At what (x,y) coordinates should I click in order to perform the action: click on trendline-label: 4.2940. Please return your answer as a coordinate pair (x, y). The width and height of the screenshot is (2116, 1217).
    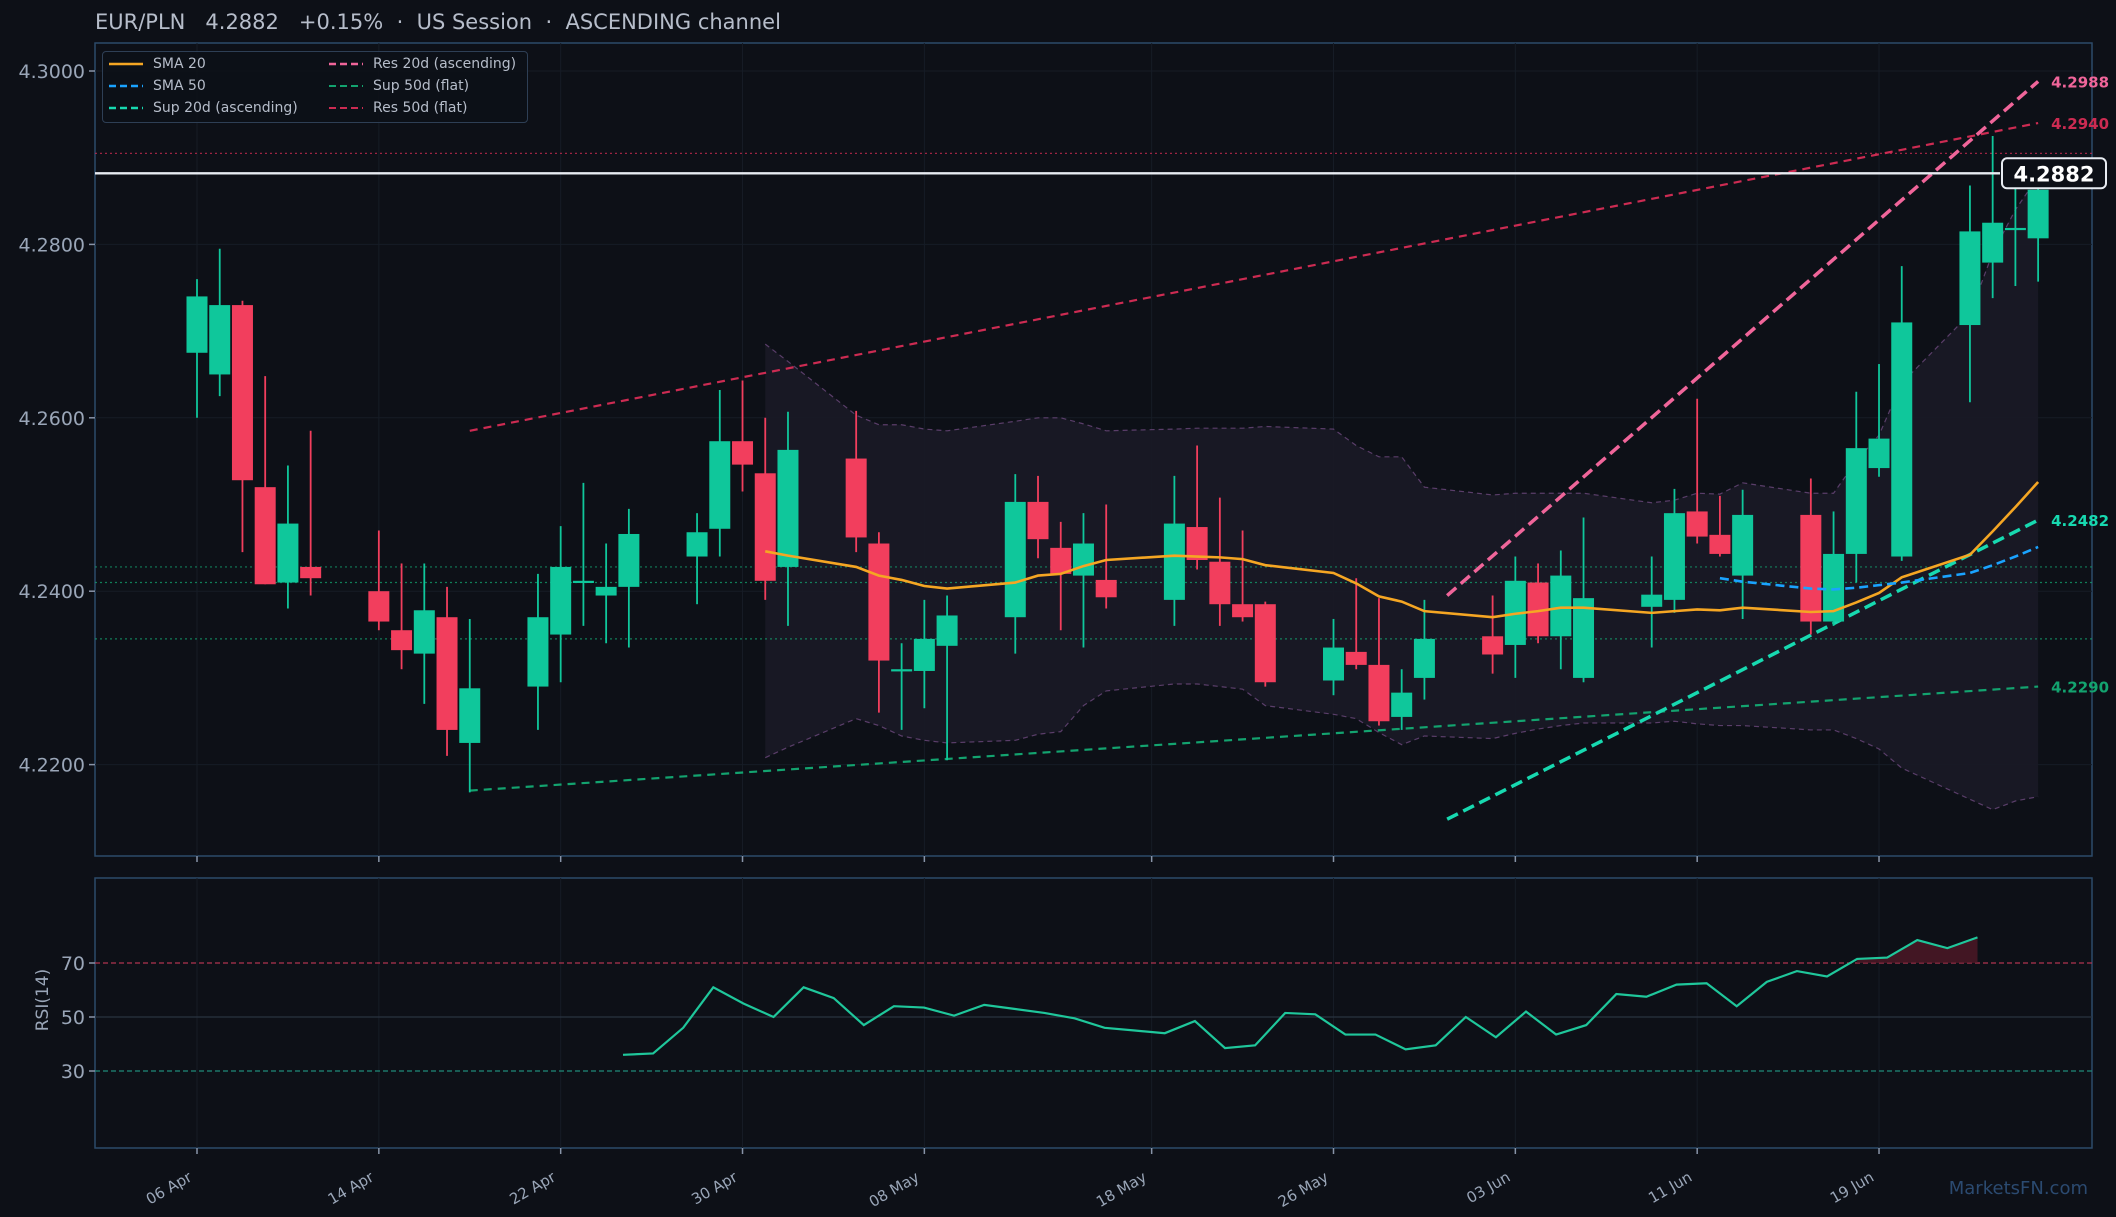
    Looking at the image, I should click on (2080, 124).